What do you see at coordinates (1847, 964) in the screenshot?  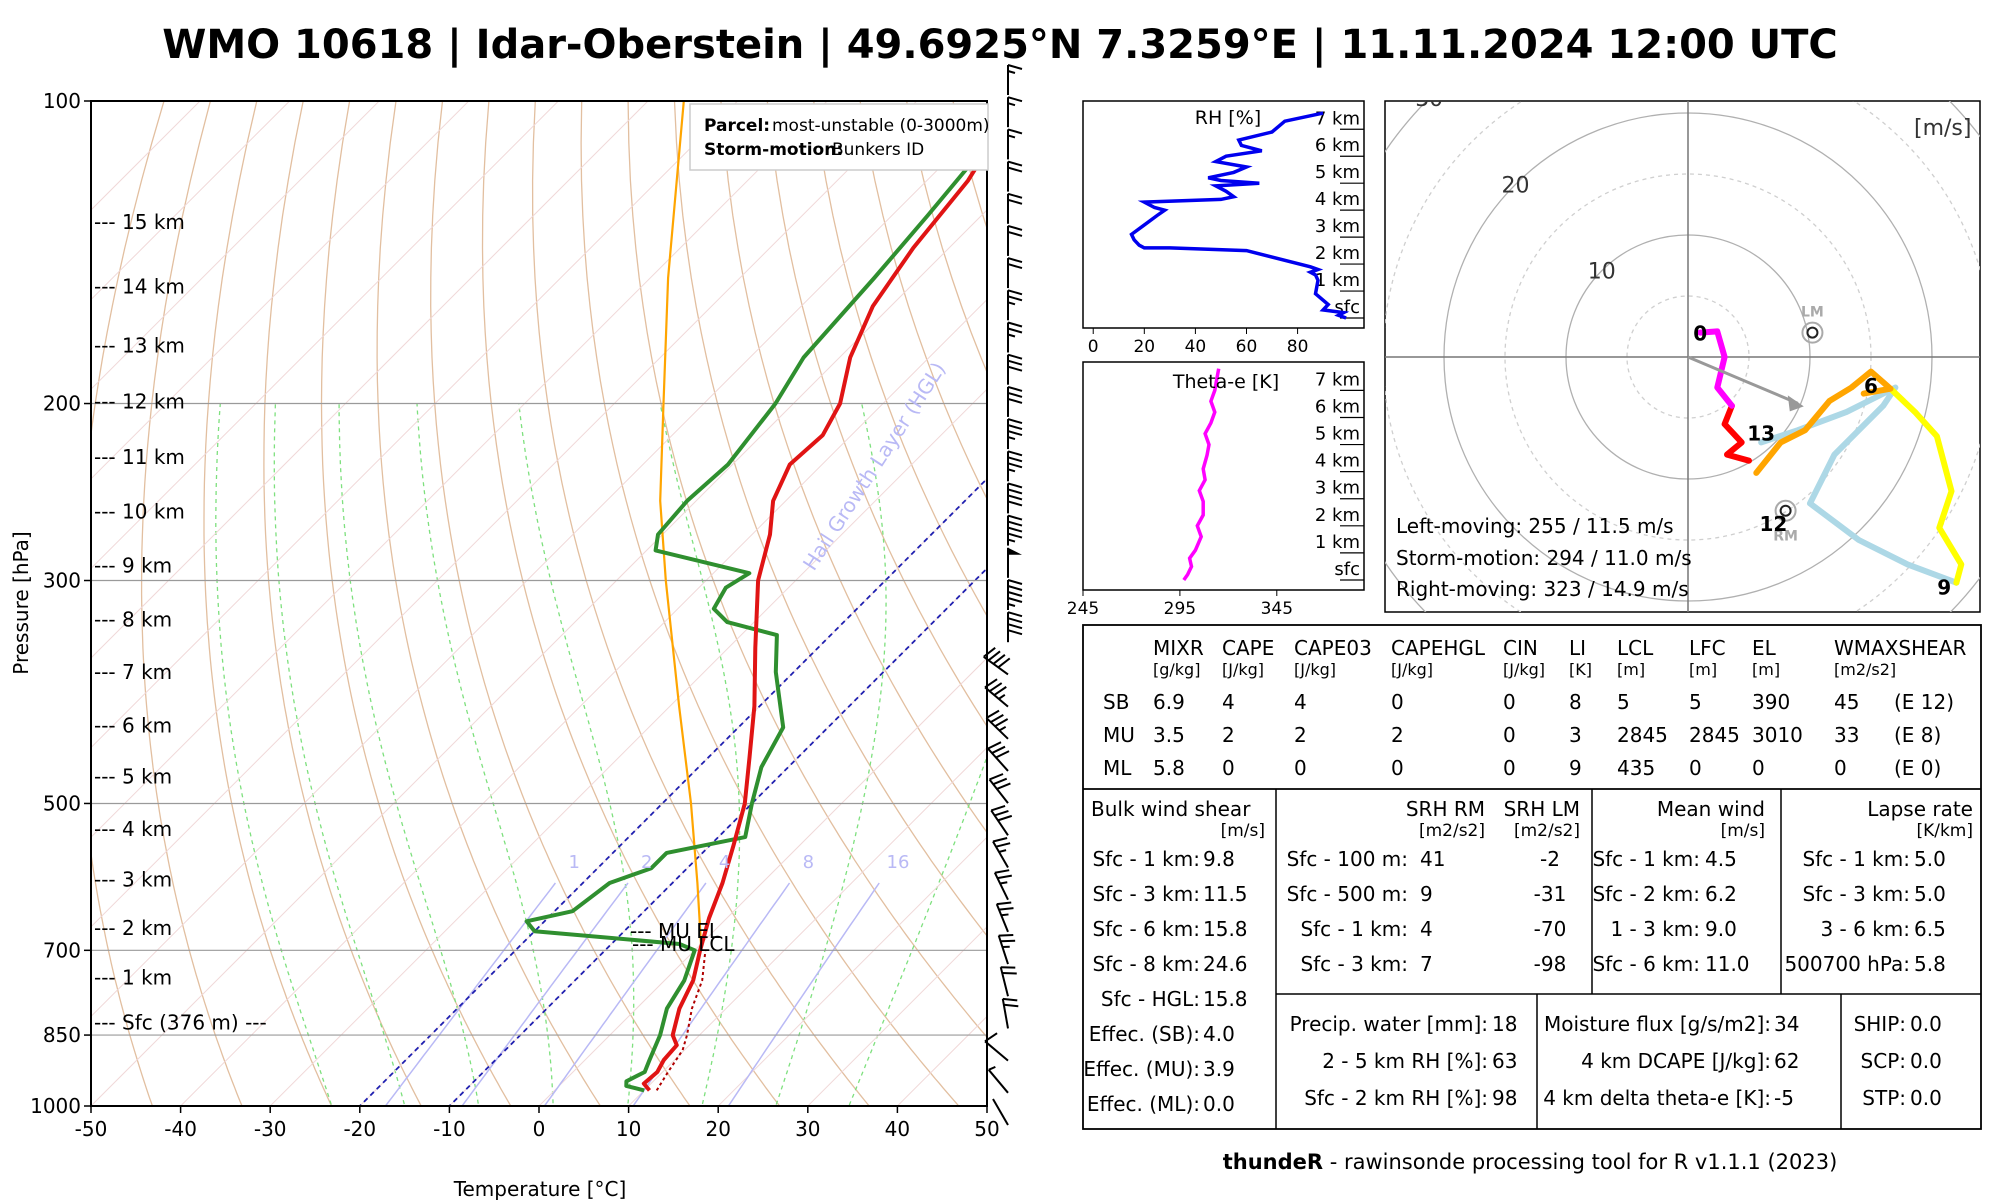 I see `lapse-rate-label: 500700 hPa:` at bounding box center [1847, 964].